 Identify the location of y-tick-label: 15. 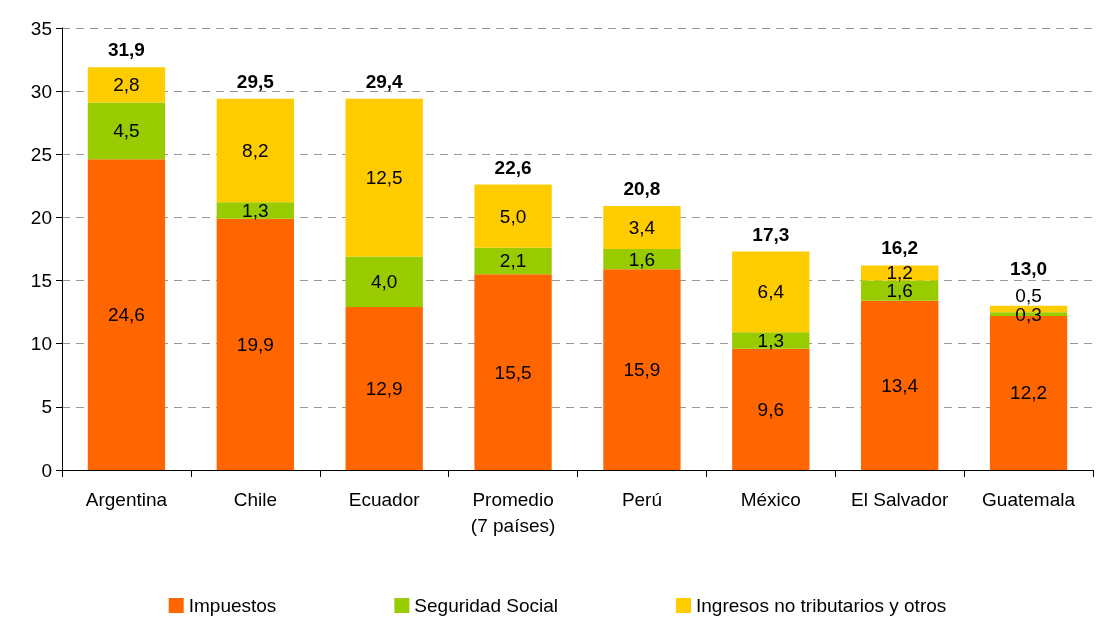
(41, 281).